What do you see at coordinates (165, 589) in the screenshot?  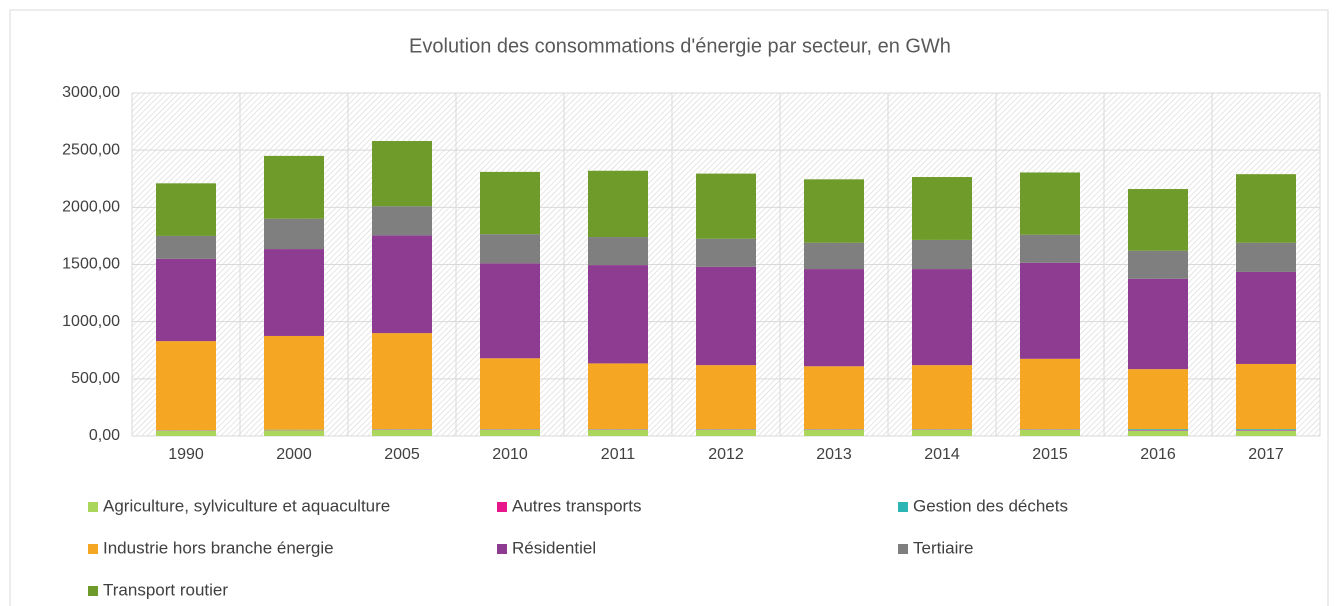 I see `legend-label: Transport routier` at bounding box center [165, 589].